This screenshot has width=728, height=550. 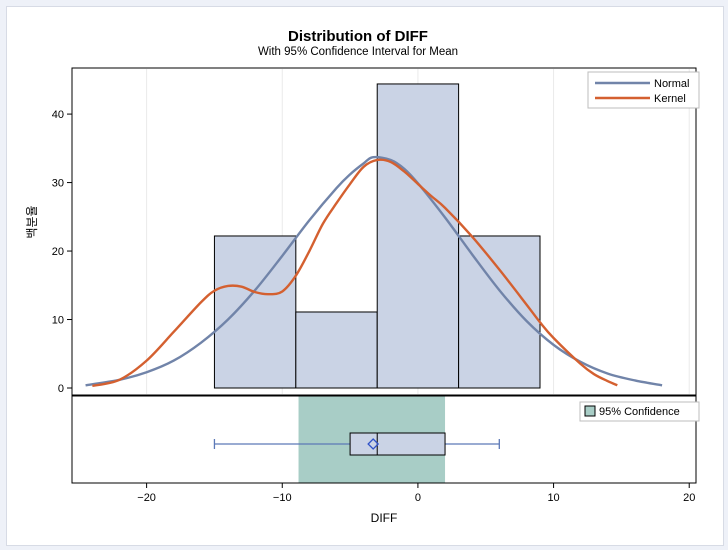 I want to click on x-tick-label: 10, so click(x=553, y=498).